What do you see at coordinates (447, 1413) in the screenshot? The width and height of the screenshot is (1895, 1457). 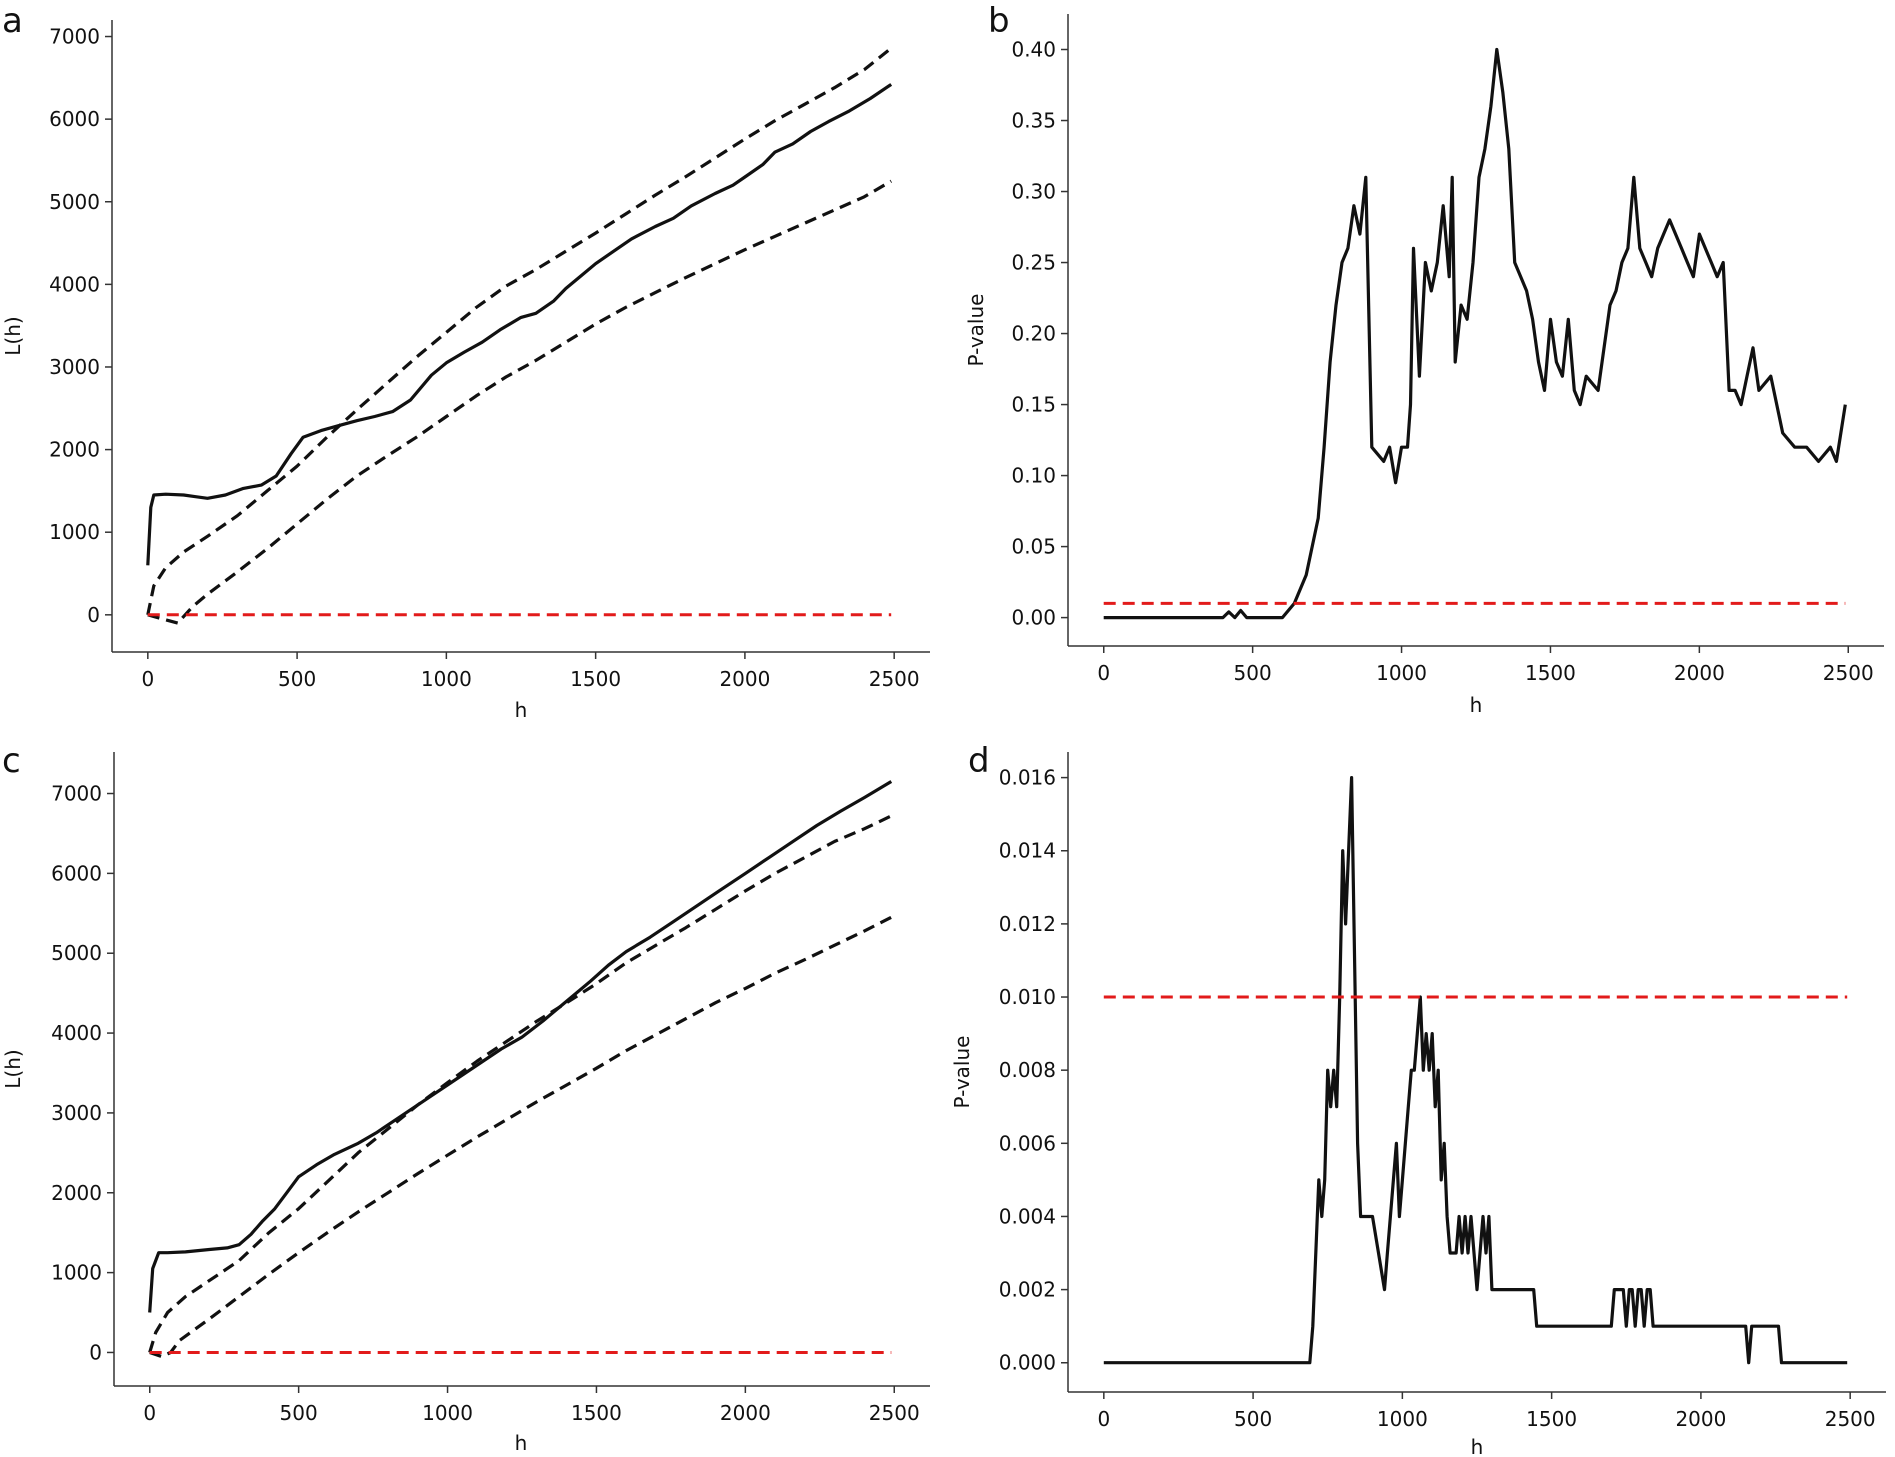 I see `panel-c-x-tick-label: 1000` at bounding box center [447, 1413].